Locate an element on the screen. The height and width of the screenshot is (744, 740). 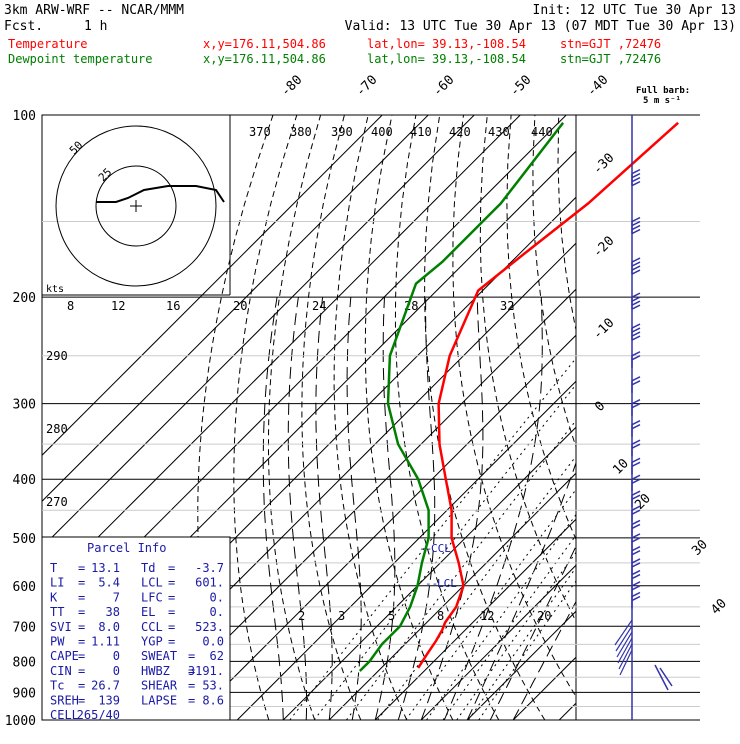
isotherm-label--70: -70 is located at coordinates (366, 86).